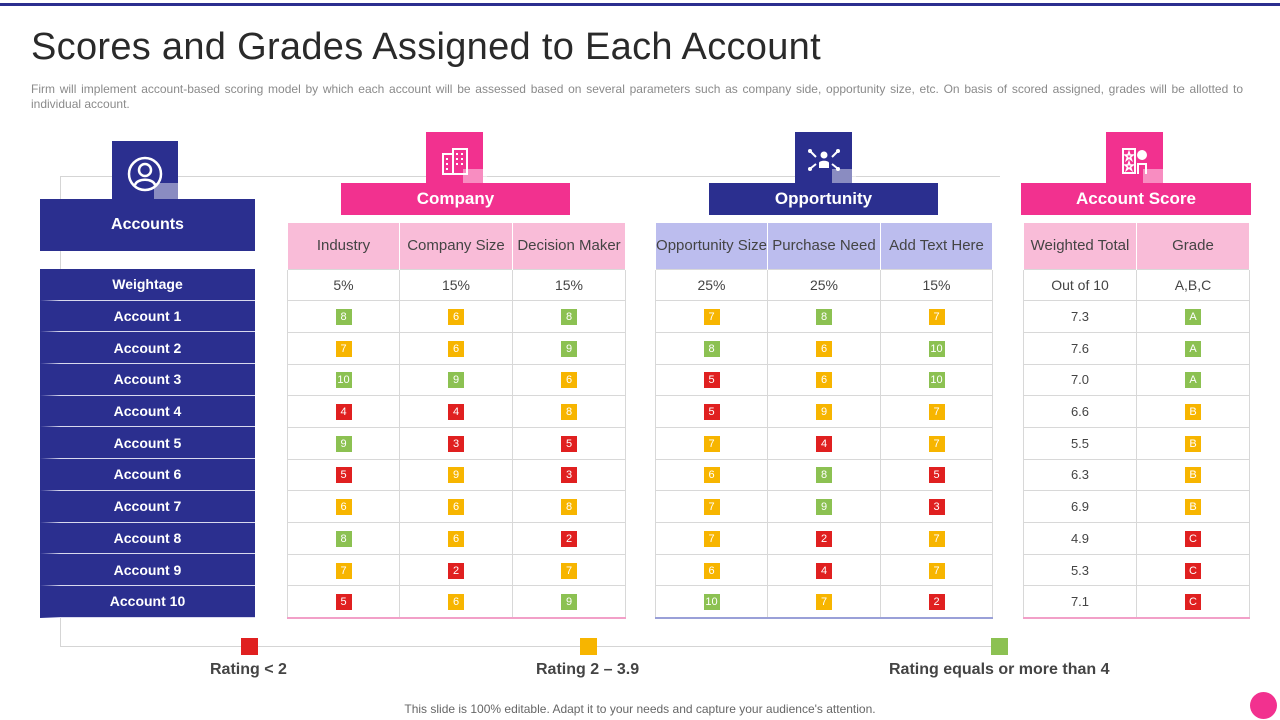  I want to click on account-name: Account 3, so click(147, 379).